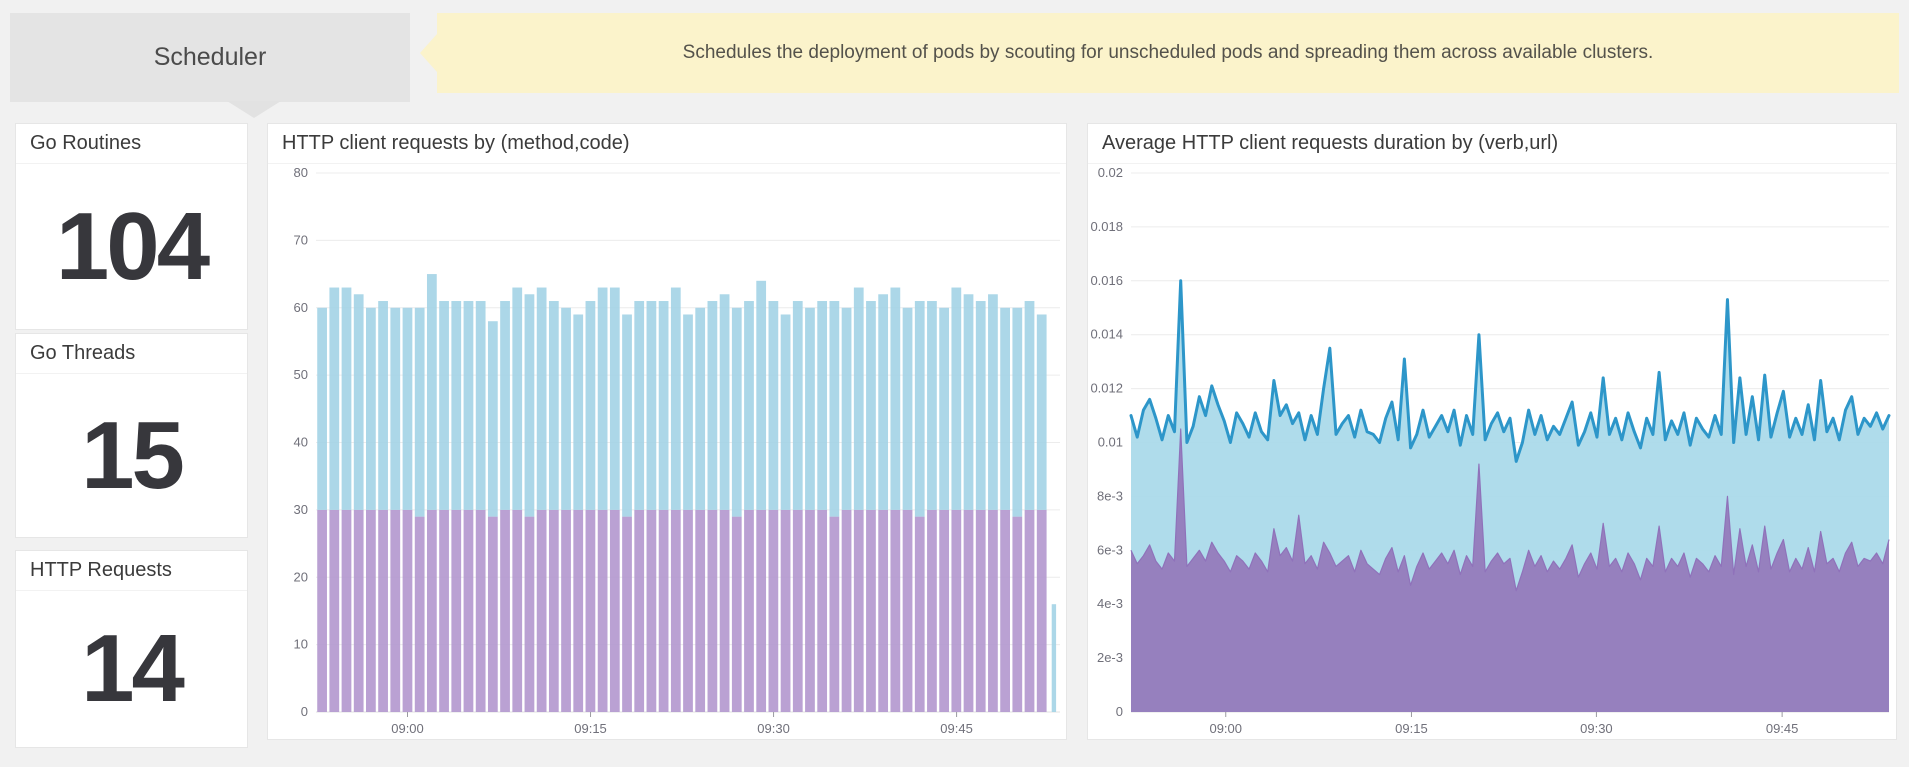 The height and width of the screenshot is (767, 1909). I want to click on panel-title-go-routines: Go Routines, so click(131, 144).